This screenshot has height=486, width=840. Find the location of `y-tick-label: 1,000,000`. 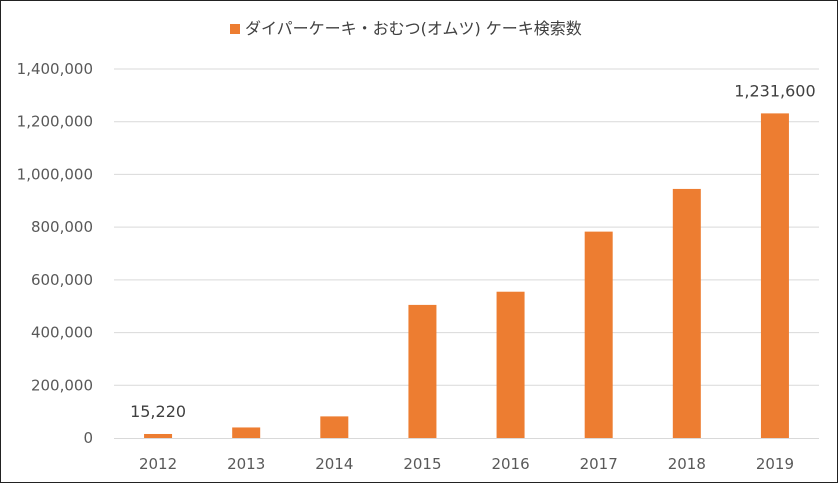

y-tick-label: 1,000,000 is located at coordinates (55, 174).